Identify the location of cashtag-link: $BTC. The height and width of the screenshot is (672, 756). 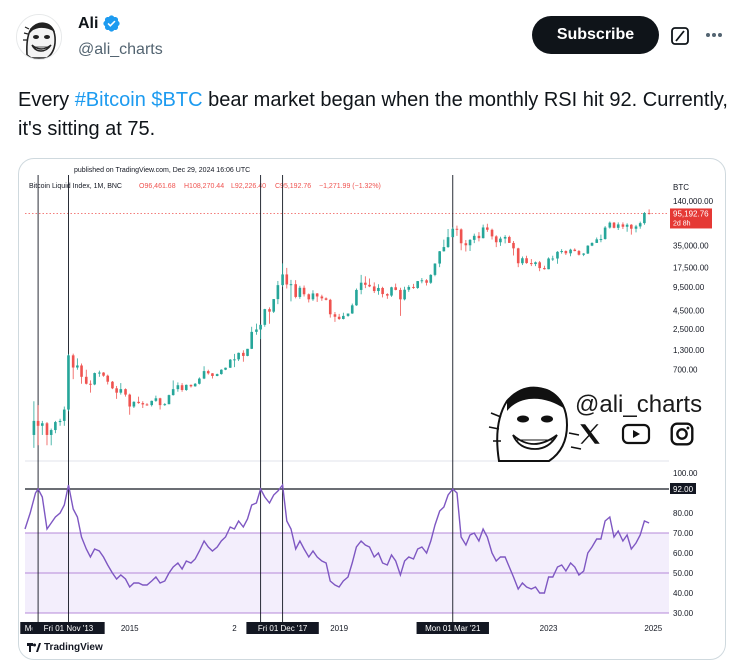
(177, 100).